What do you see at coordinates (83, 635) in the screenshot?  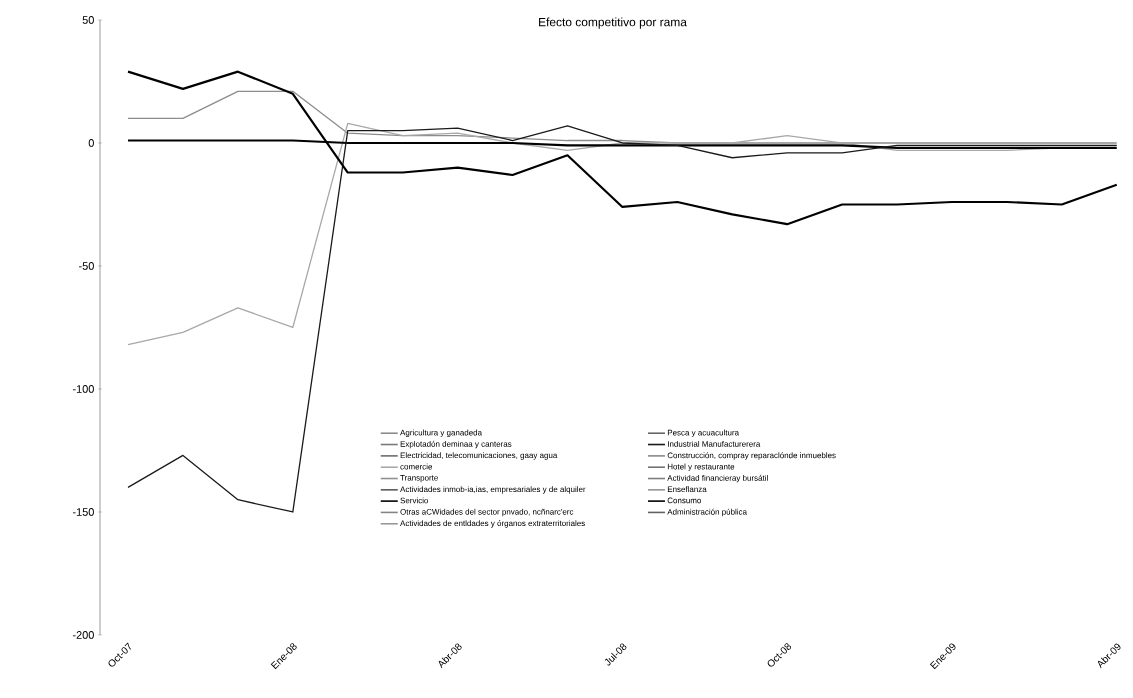 I see `y-tick-label: -200` at bounding box center [83, 635].